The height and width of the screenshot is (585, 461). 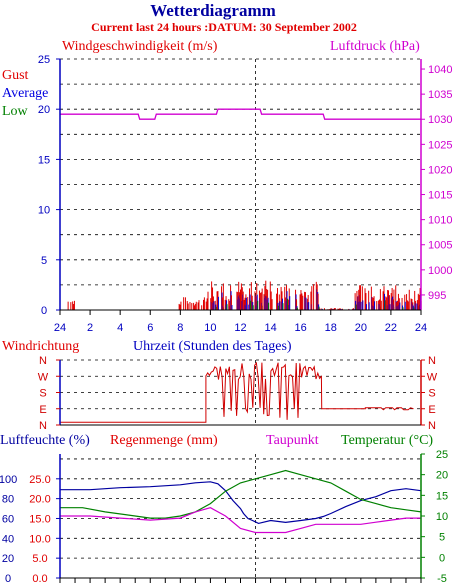 I want to click on dewpoint-line, so click(x=240, y=520).